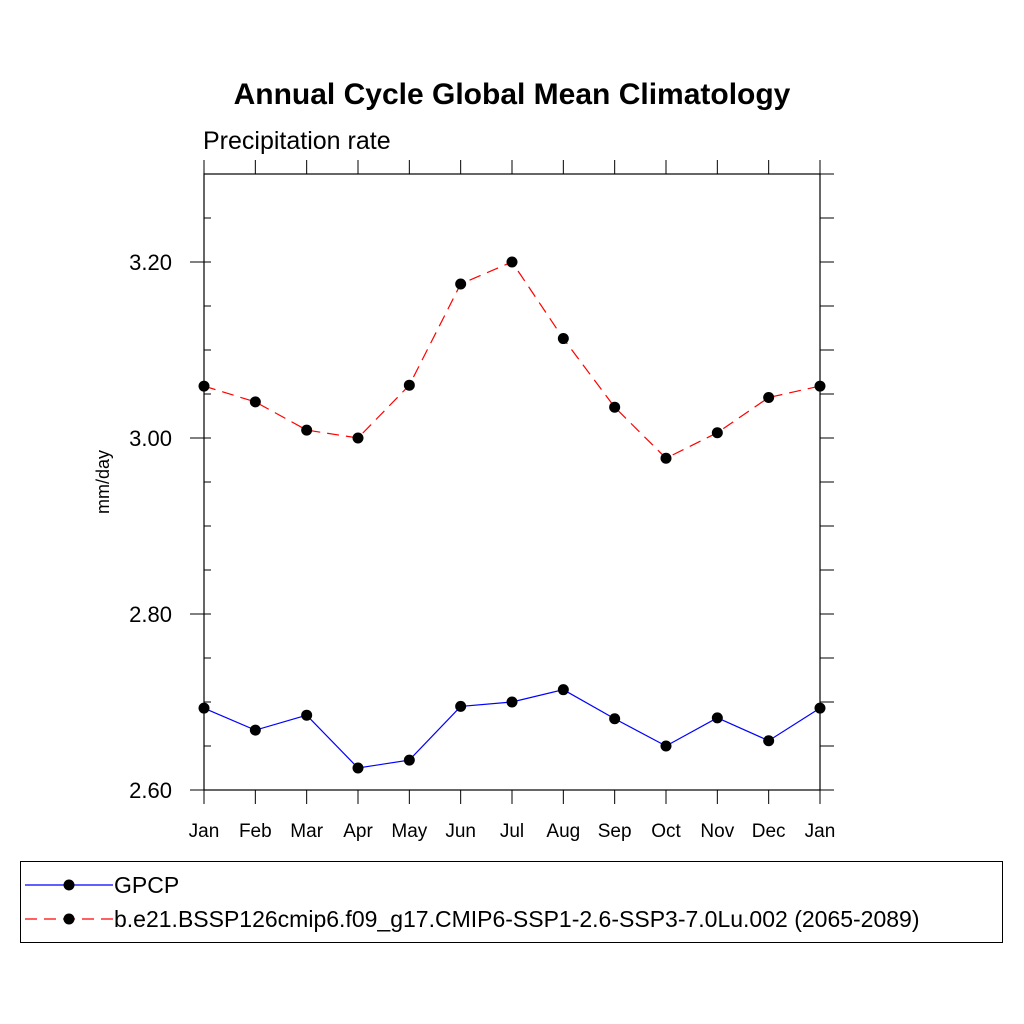  What do you see at coordinates (512, 94) in the screenshot?
I see `chart-title: Annual Cycle Global Mean Climatology` at bounding box center [512, 94].